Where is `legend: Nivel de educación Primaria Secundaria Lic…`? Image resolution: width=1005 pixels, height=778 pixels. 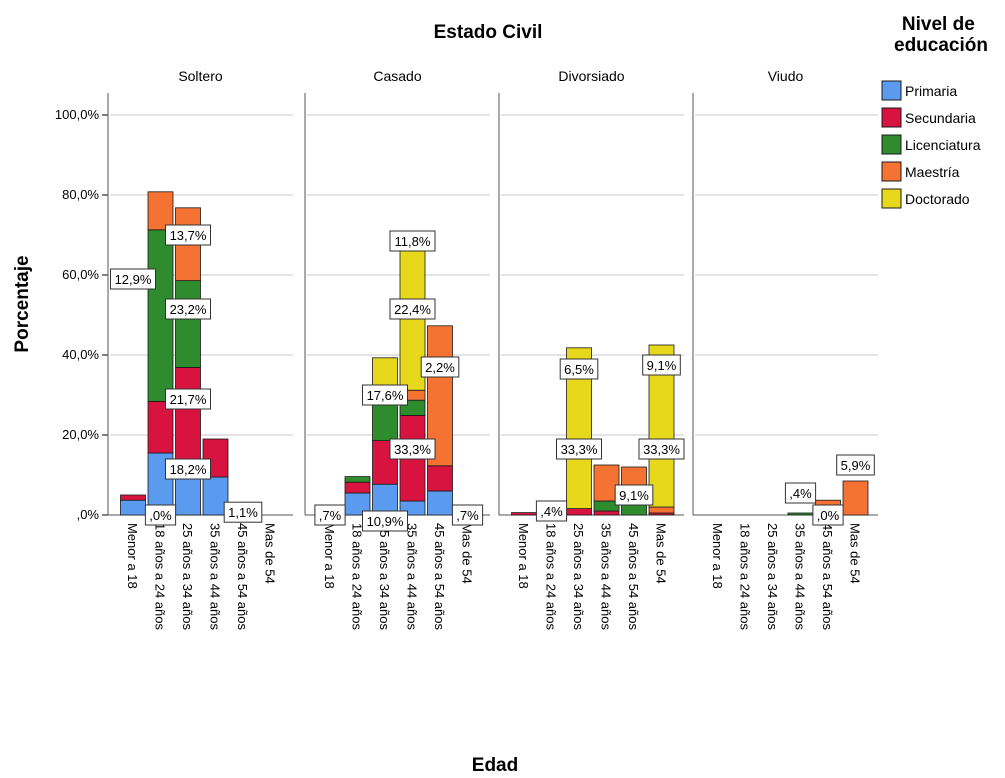 legend: Nivel de educación Primaria Secundaria Lic… is located at coordinates (934, 111).